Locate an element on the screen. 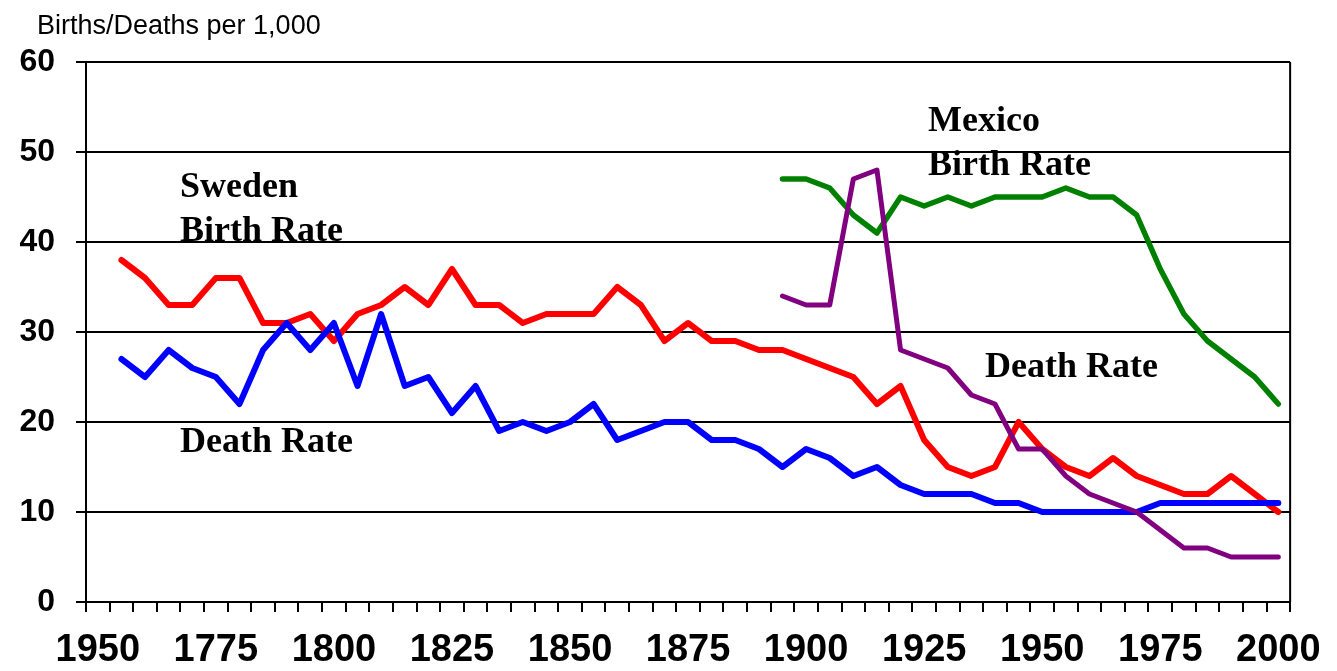  y-tick-label: 10 is located at coordinates (37, 509).